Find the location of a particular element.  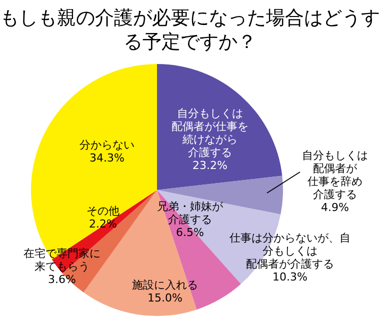

slice-label: 自分もしくは配偶者が仕事を続けながら介護する is located at coordinates (210, 132).